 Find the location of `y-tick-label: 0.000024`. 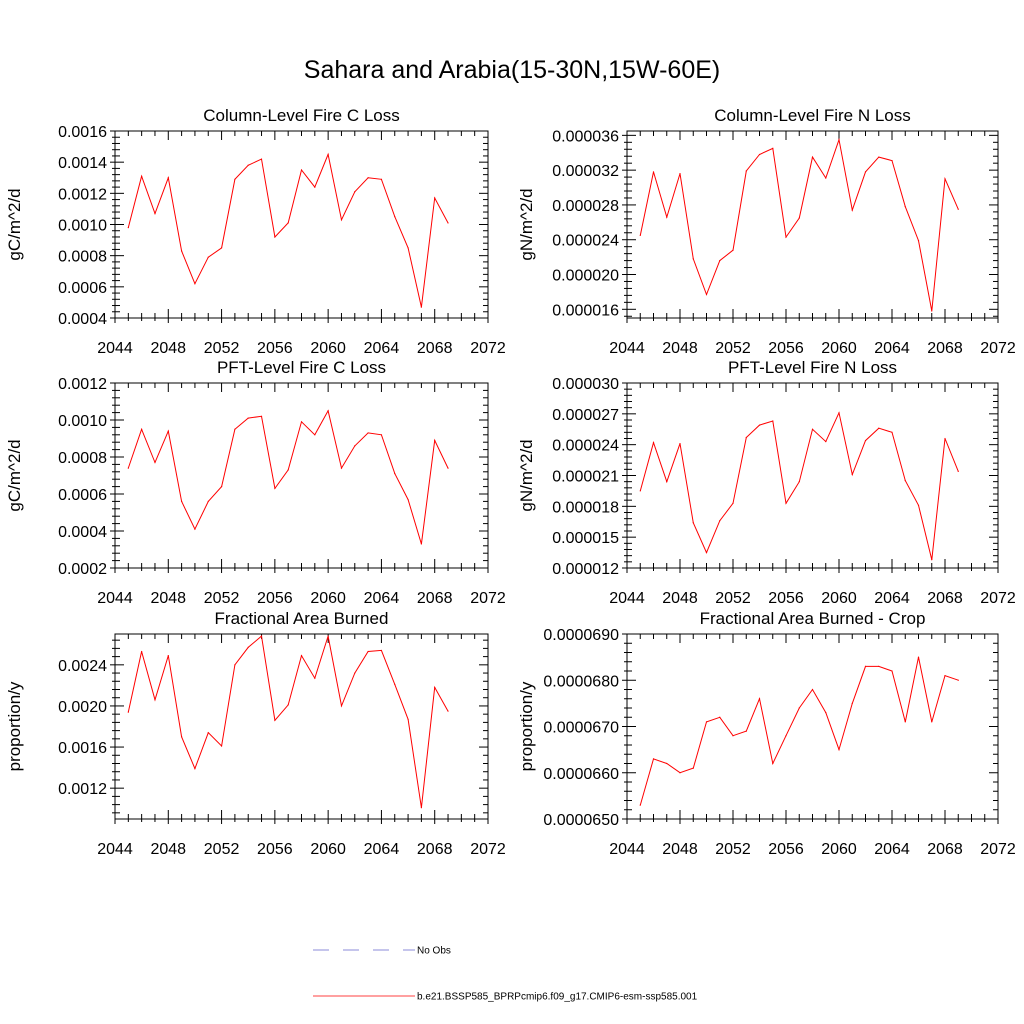

y-tick-label: 0.000024 is located at coordinates (585, 241).